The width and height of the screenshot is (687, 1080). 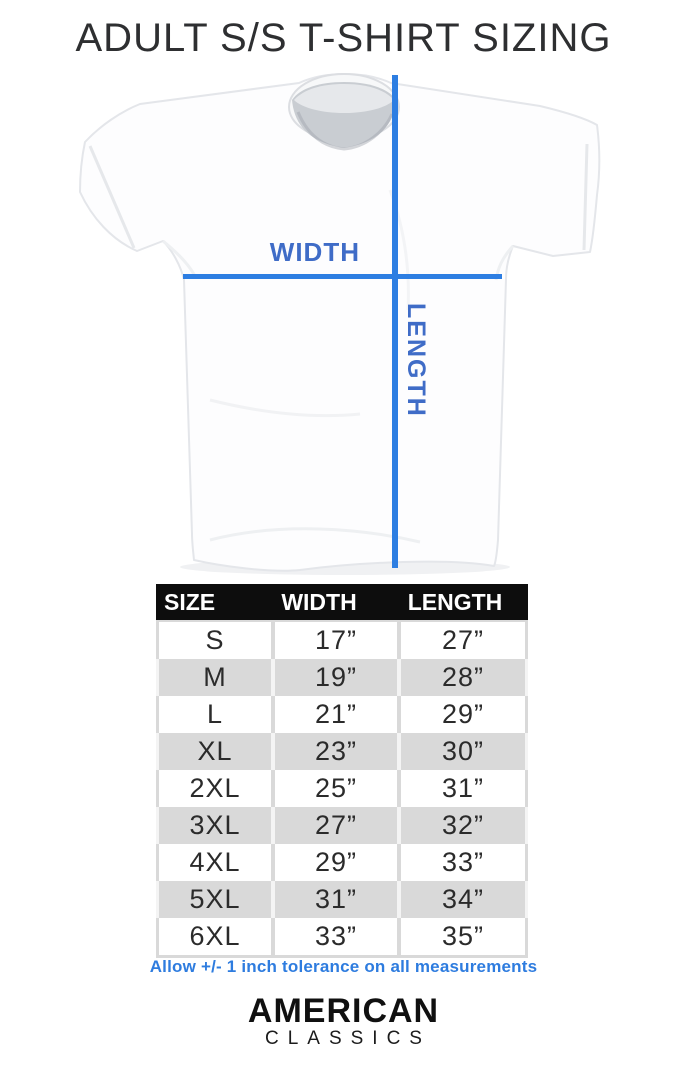 I want to click on table-row: M 19” 28”, so click(x=342, y=677).